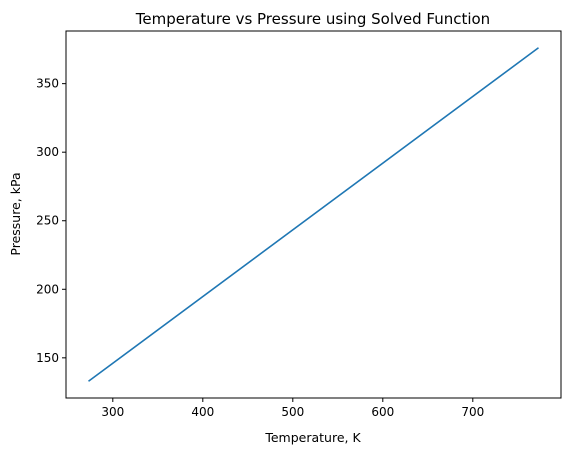 This screenshot has height=455, width=571. Describe the element at coordinates (47, 358) in the screenshot. I see `y-tick-label: 150` at that location.